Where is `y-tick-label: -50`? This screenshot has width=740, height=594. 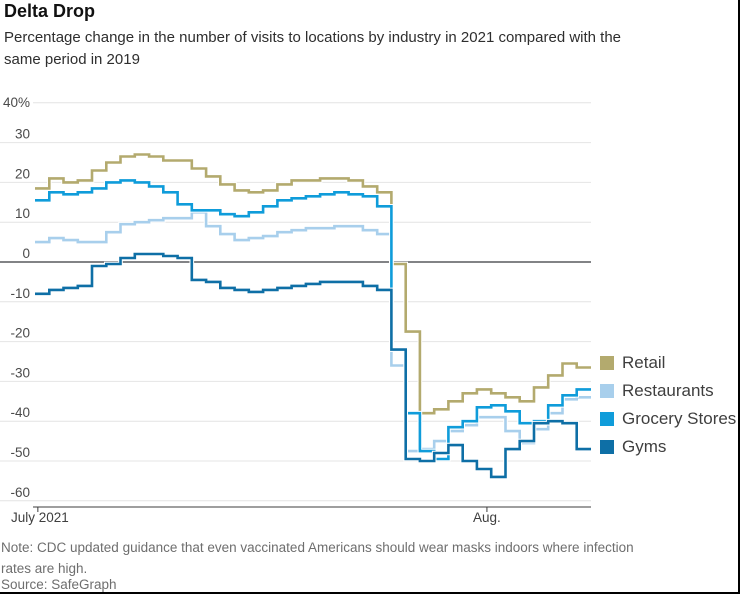
y-tick-label: -50 is located at coordinates (20, 452).